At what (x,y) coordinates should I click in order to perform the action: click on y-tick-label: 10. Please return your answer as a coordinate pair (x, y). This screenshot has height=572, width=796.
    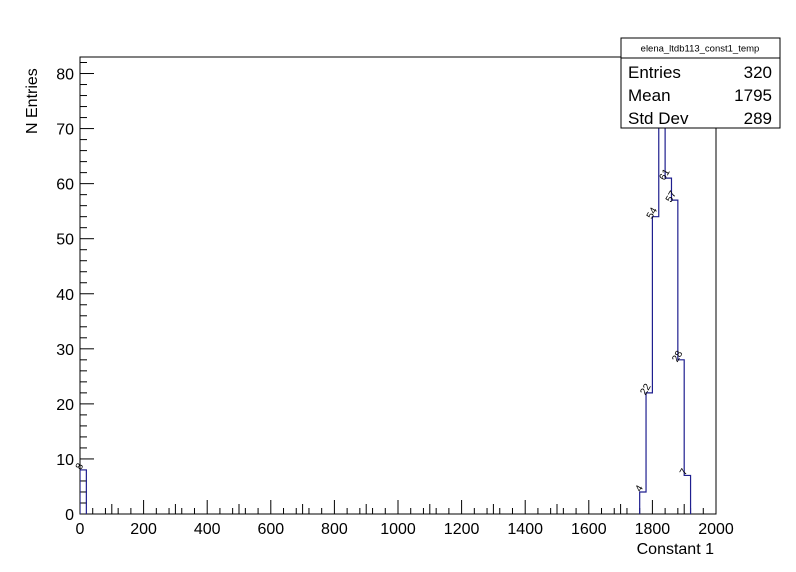
    Looking at the image, I should click on (65, 460).